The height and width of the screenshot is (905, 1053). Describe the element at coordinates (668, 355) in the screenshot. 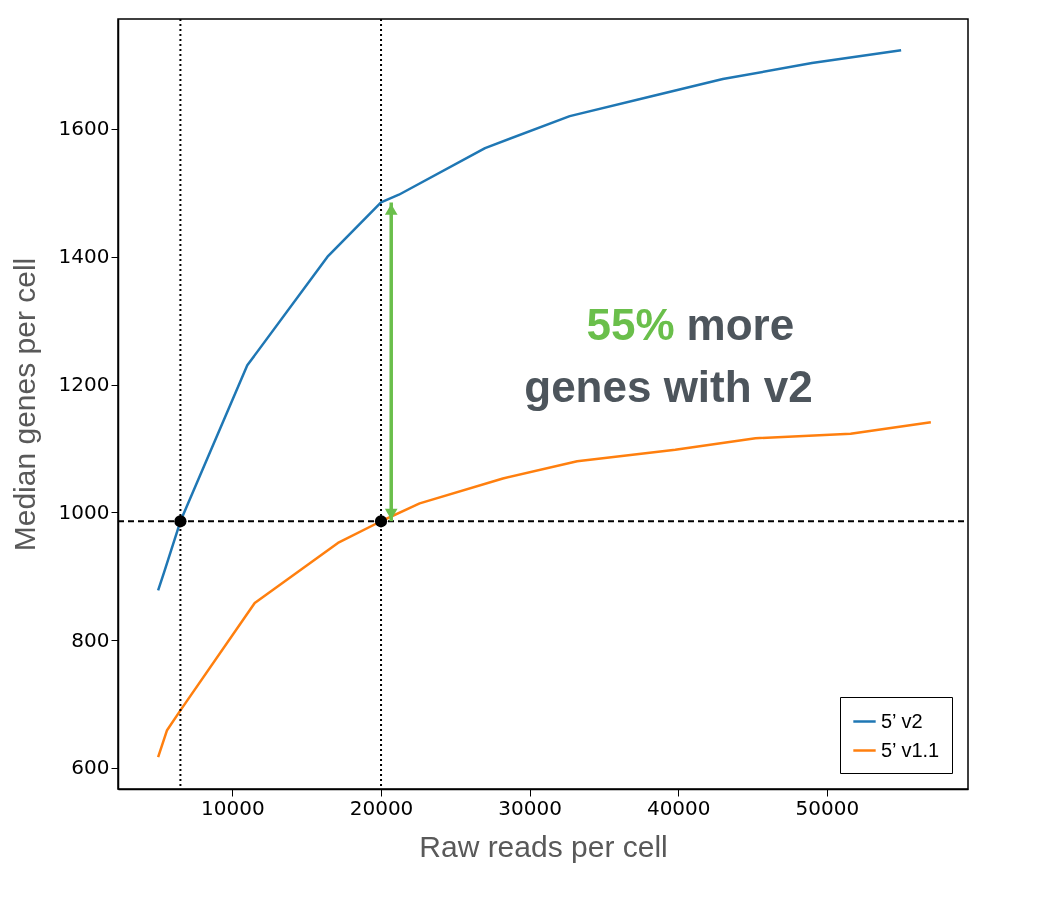

I see `annotation: 55% more genes with v2` at that location.